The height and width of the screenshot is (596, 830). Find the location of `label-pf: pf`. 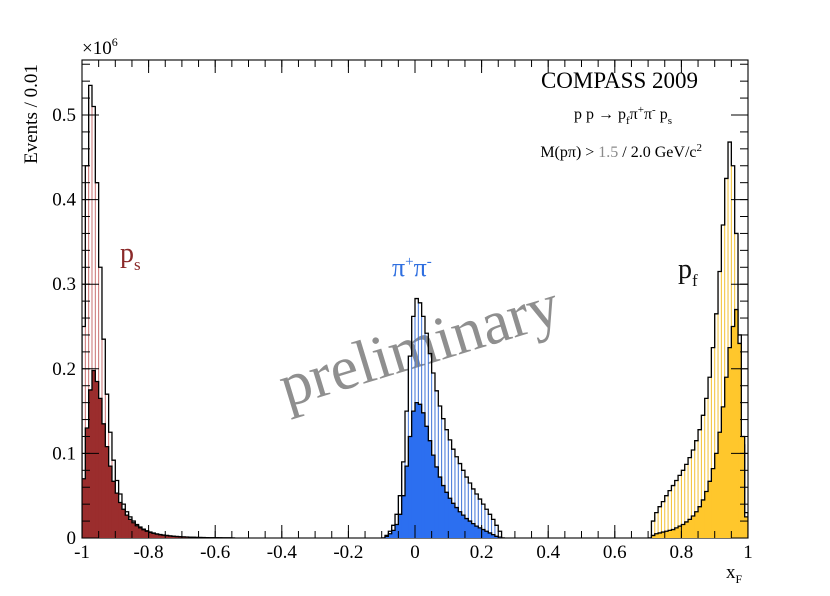

label-pf: pf is located at coordinates (688, 272).